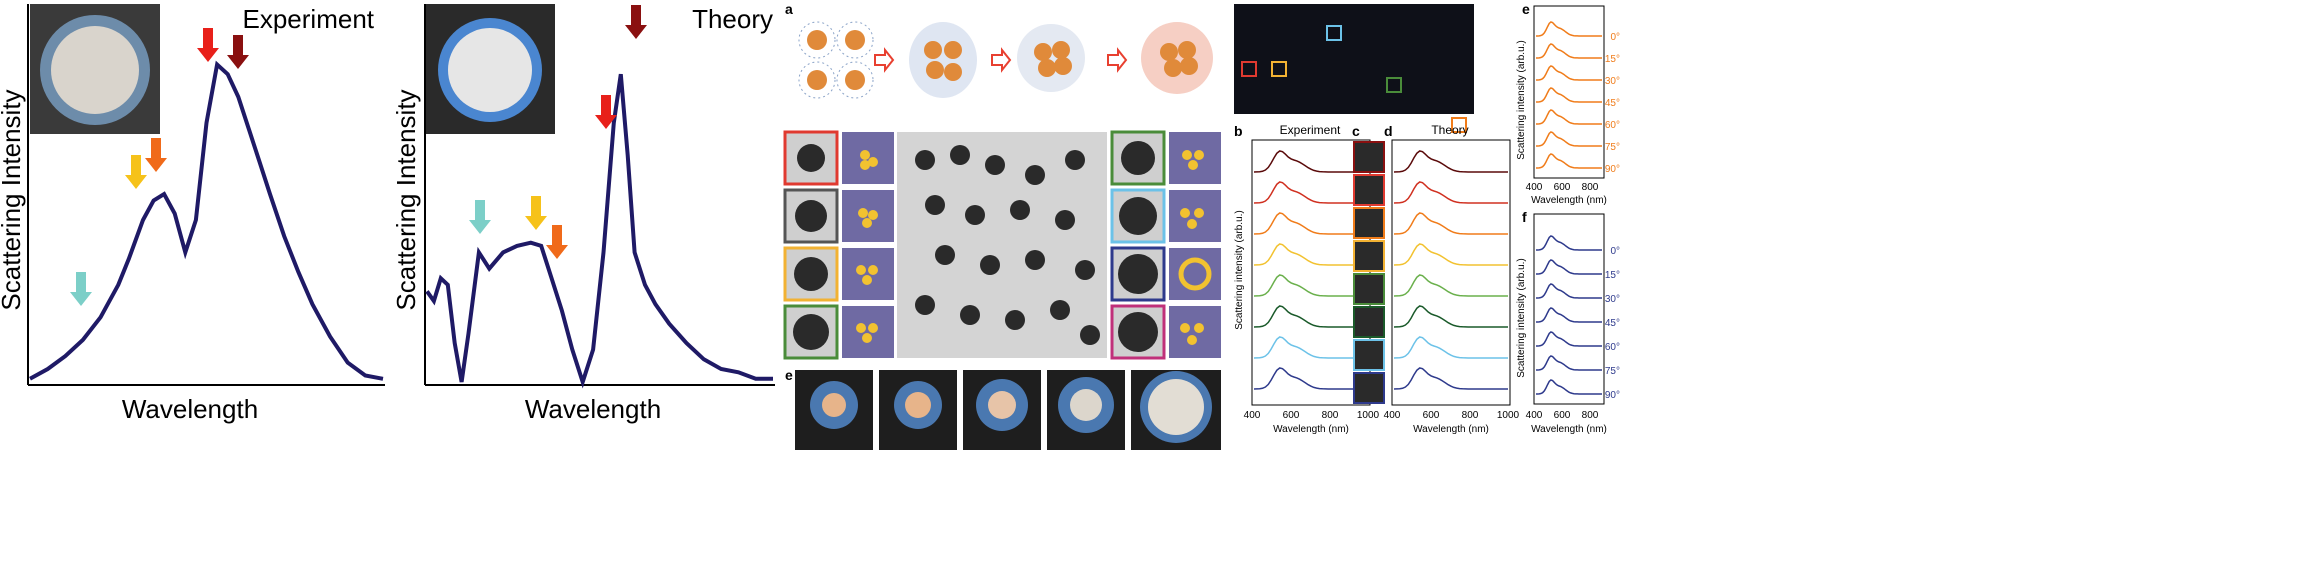 The image size is (2324, 585). Describe the element at coordinates (1612, 125) in the screenshot. I see `angle-label-e: 60°` at that location.